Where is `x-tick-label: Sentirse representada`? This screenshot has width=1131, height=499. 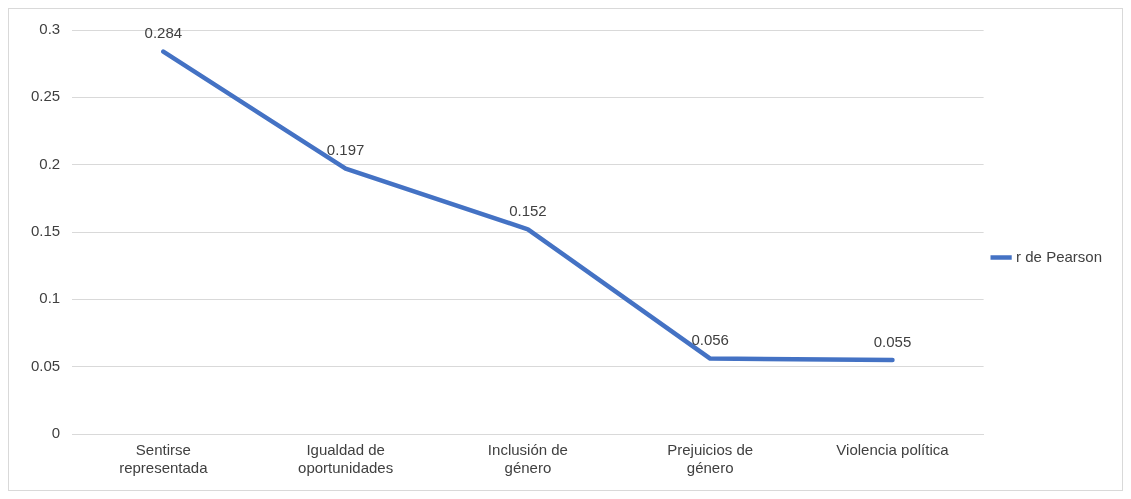
x-tick-label: Sentirse representada is located at coordinates (164, 459).